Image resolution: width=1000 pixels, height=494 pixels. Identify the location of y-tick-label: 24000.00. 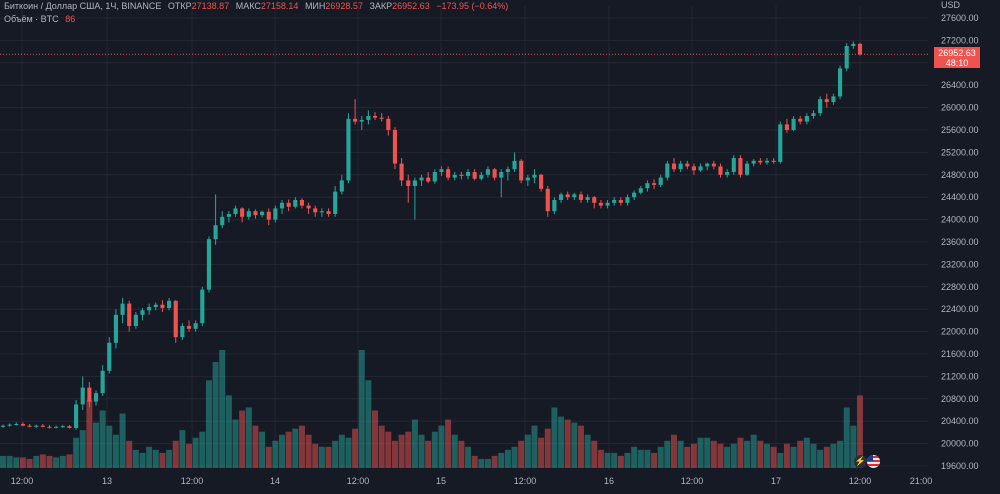
(960, 220).